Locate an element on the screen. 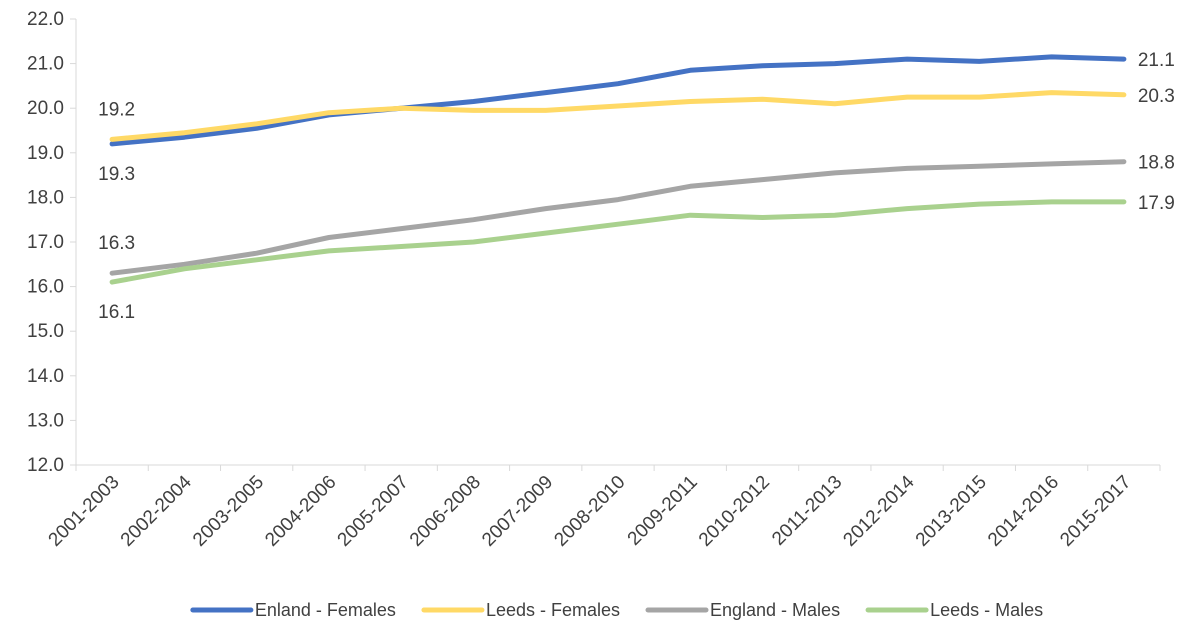 The width and height of the screenshot is (1196, 627). y-tick-label: 17.0 is located at coordinates (45, 242).